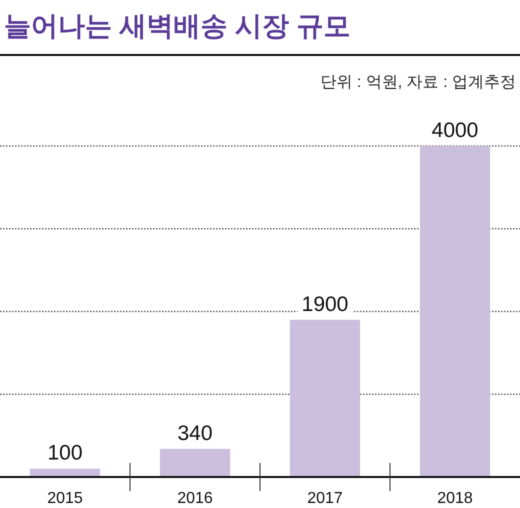 The width and height of the screenshot is (520, 508). Describe the element at coordinates (177, 26) in the screenshot. I see `title: 늘어나는 새벽배송 시장 규모` at that location.